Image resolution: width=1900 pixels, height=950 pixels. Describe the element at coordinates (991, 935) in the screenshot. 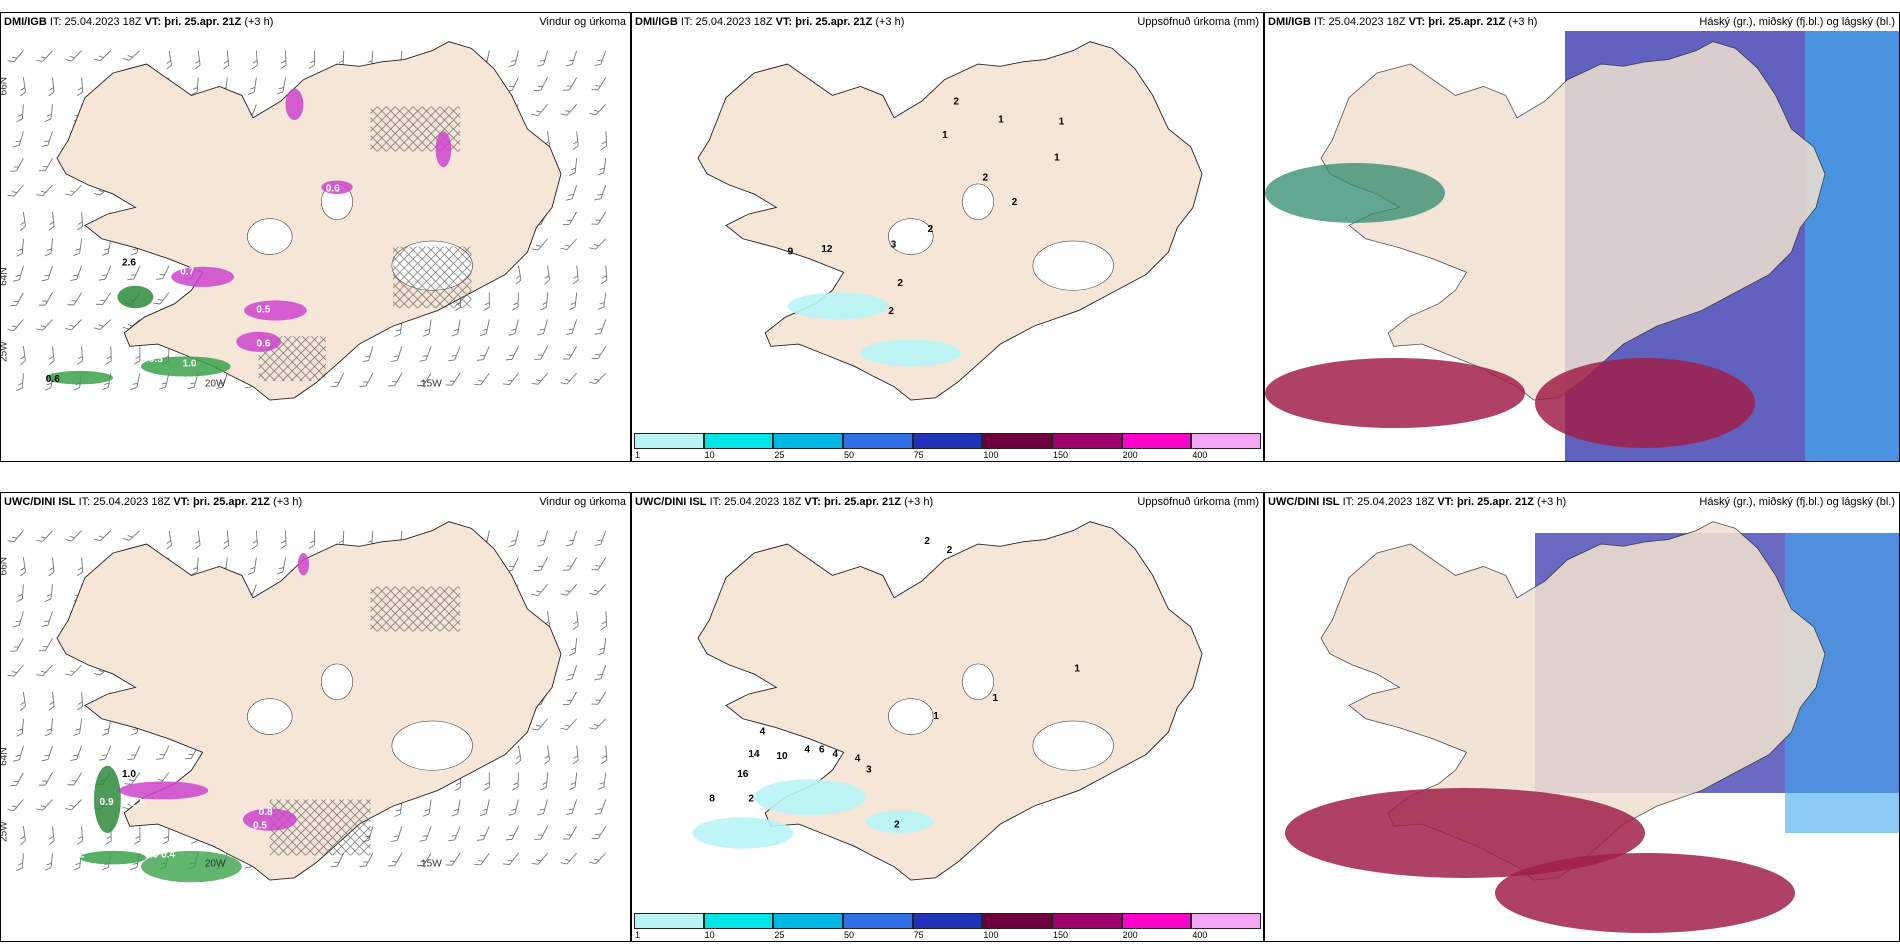

I see `legend-tick: 100` at that location.